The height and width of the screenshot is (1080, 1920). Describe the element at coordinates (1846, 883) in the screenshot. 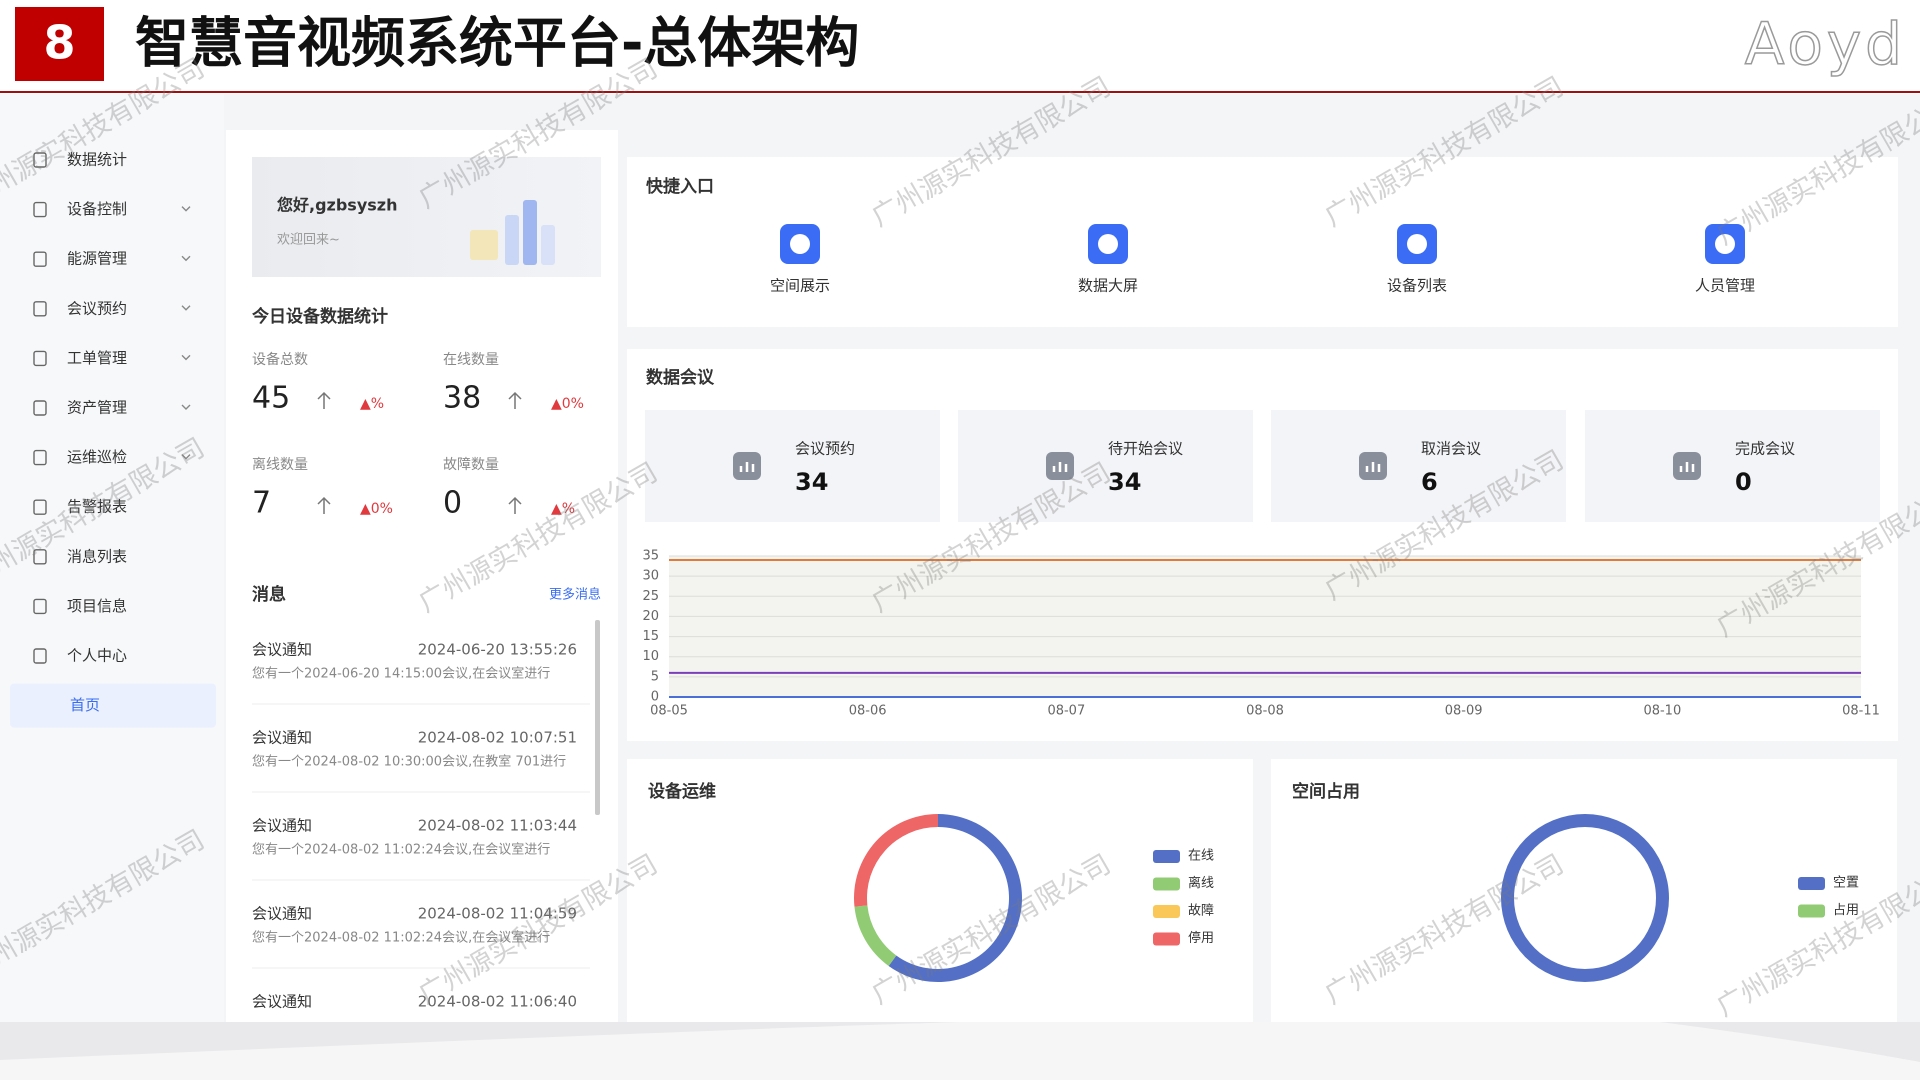

I see `legend-label: 空置` at that location.